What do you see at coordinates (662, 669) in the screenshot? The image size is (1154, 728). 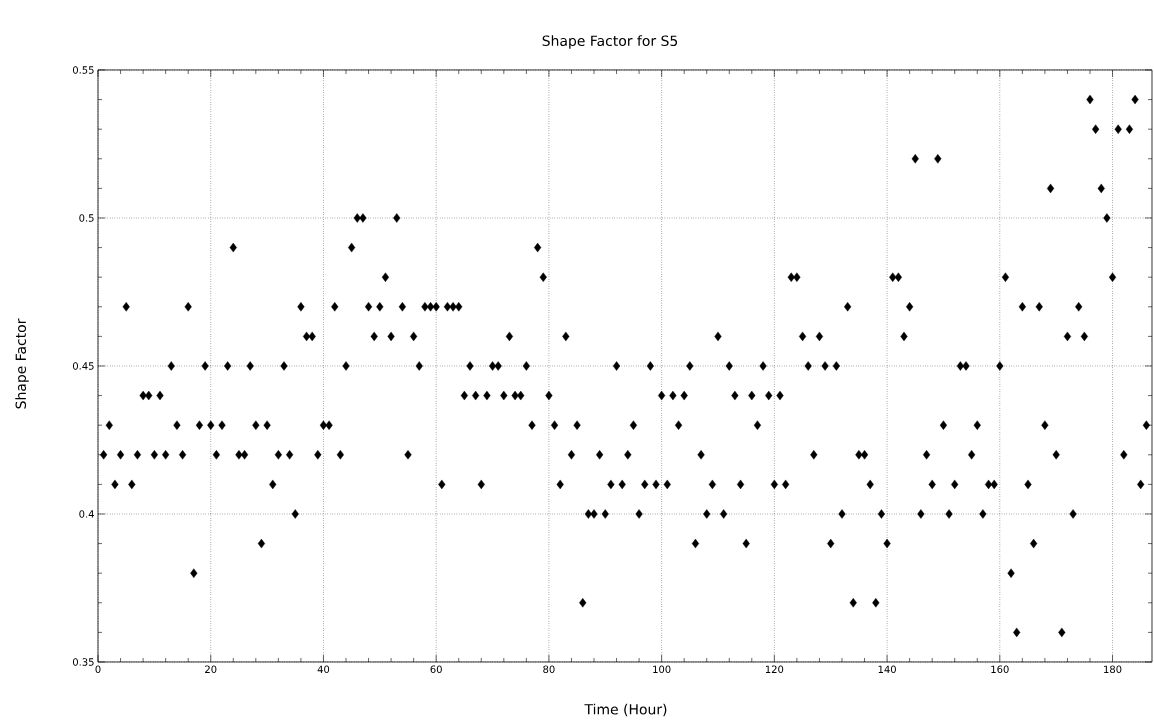 I see `x-tick-label: 100` at bounding box center [662, 669].